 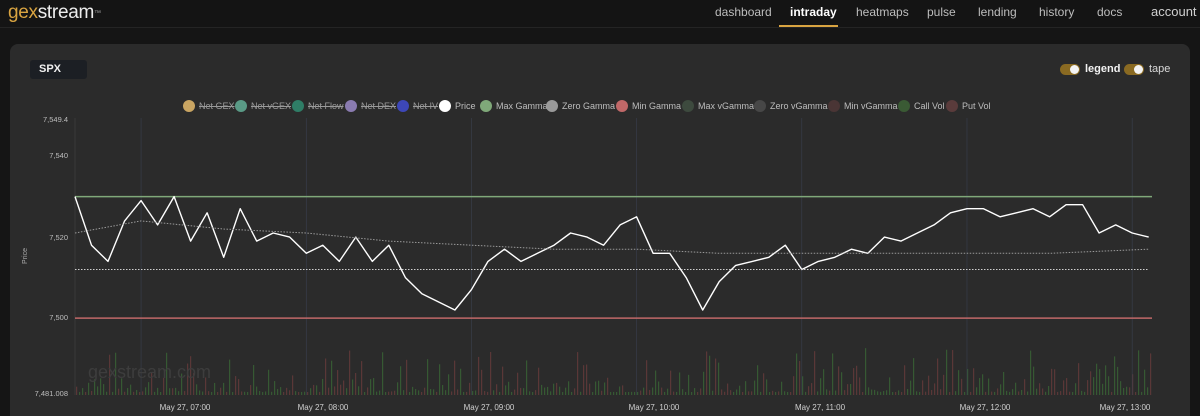 I want to click on nav-intraday: intraday, so click(x=813, y=12).